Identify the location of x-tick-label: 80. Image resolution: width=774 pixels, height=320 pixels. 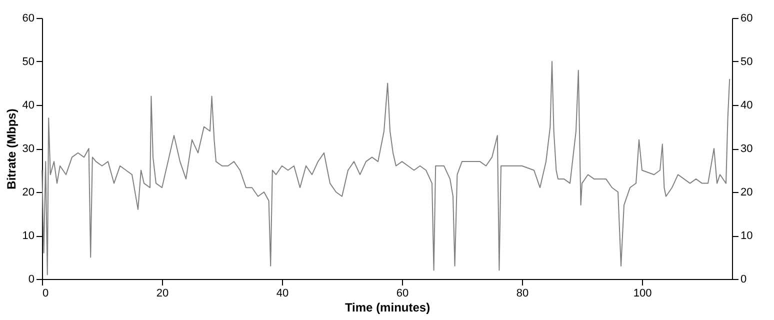
(522, 294).